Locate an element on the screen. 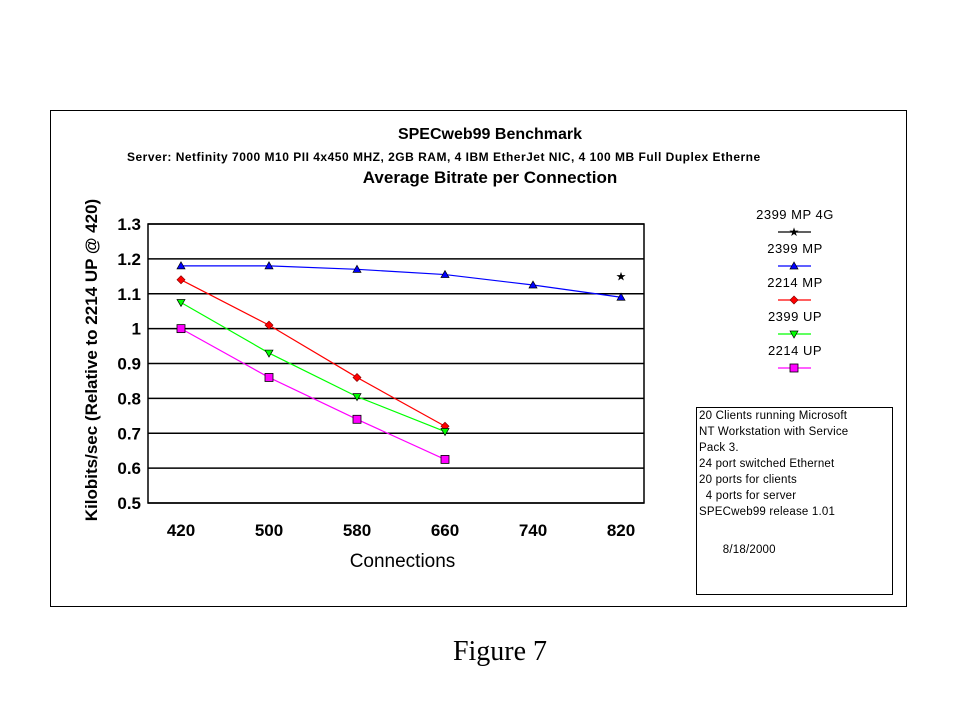 This screenshot has width=959, height=719. annotation-line: NT Workstation with Service is located at coordinates (774, 432).